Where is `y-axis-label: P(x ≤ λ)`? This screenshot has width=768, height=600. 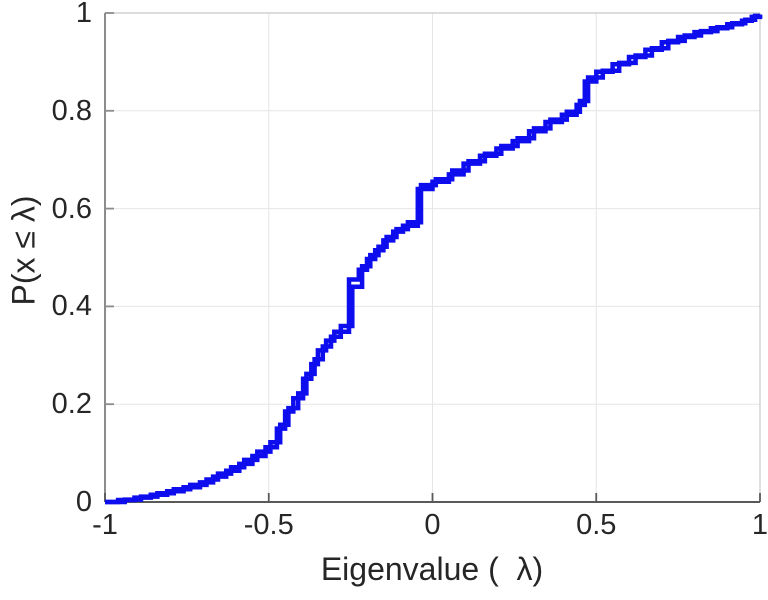
y-axis-label: P(x ≤ λ) is located at coordinates (23, 250).